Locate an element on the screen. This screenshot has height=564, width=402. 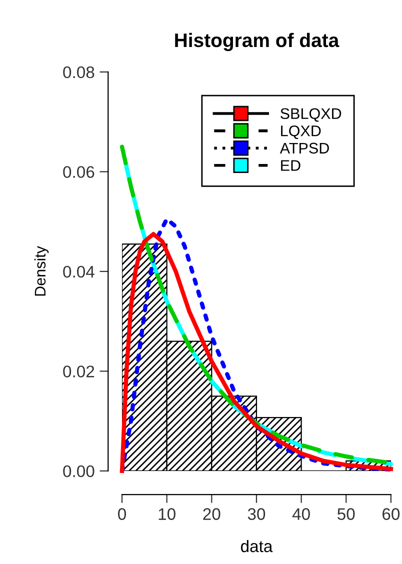
x-tick-label: 20 is located at coordinates (211, 514).